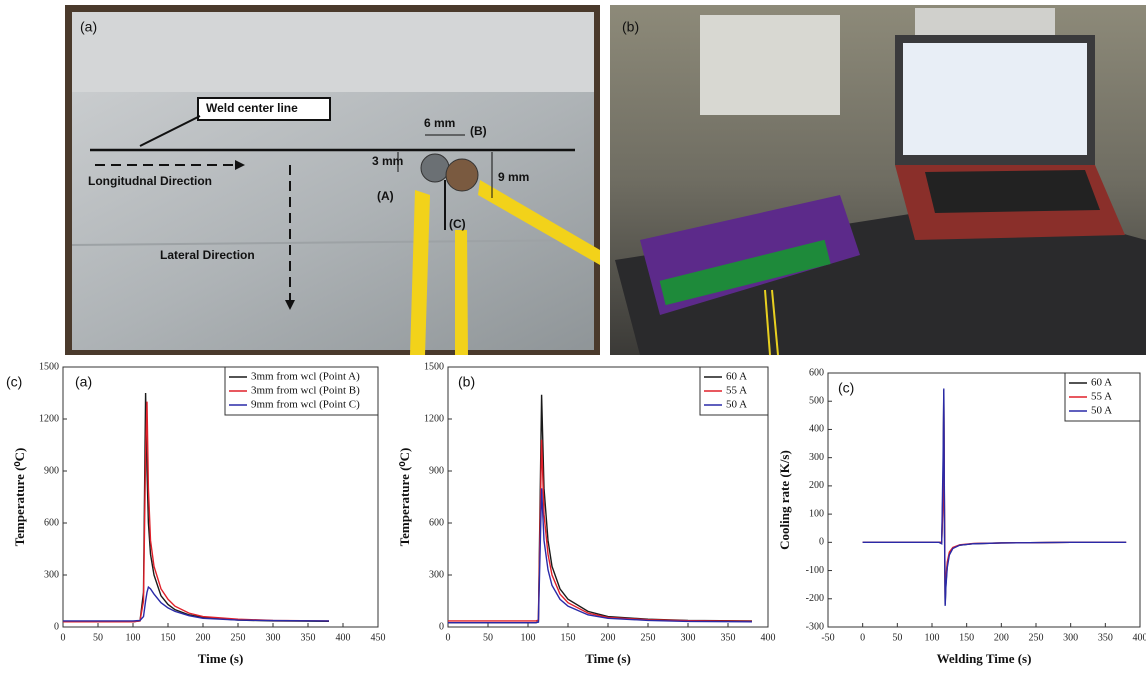 The height and width of the screenshot is (673, 1146). I want to click on annotation: (A), so click(385, 196).